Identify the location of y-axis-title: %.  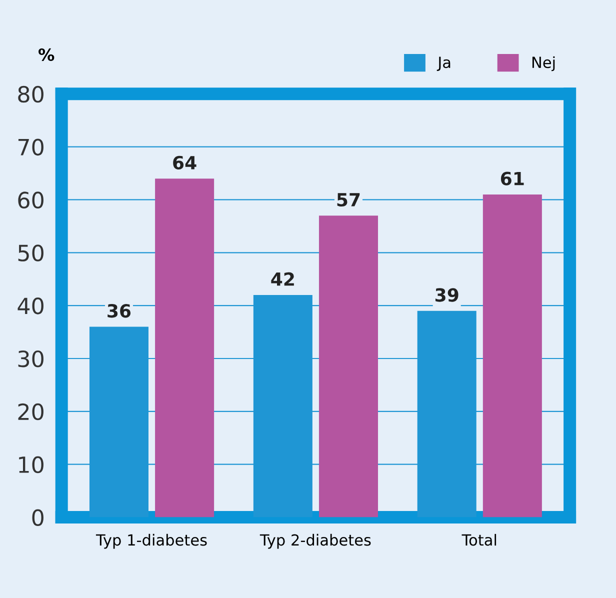
(46, 55).